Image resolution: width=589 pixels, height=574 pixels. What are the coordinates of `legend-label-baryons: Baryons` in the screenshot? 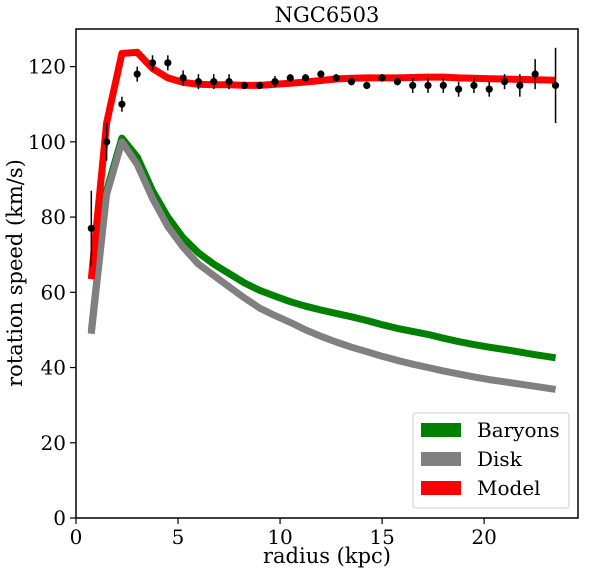 It's located at (518, 430).